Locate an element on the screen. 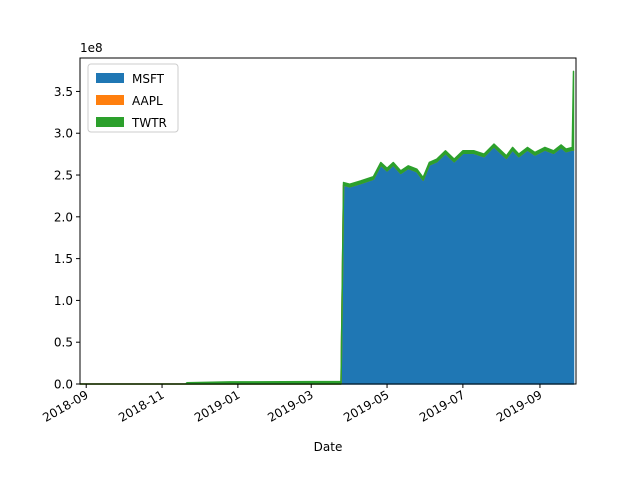 This screenshot has height=484, width=640. y-tick-label: 3.0 is located at coordinates (63, 134).